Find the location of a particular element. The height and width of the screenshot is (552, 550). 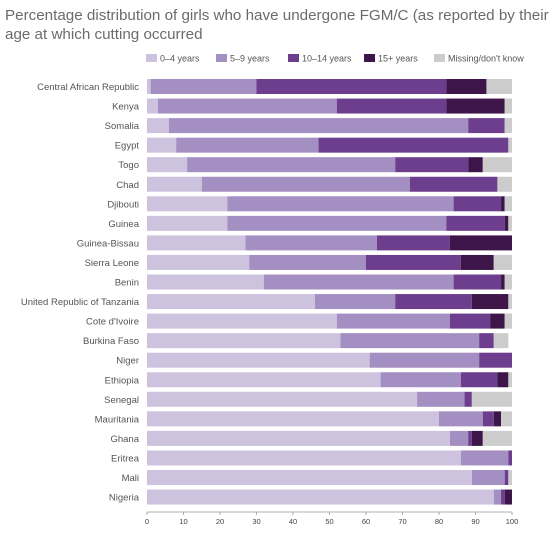

legend-swatch-10-14-years is located at coordinates (293, 58).